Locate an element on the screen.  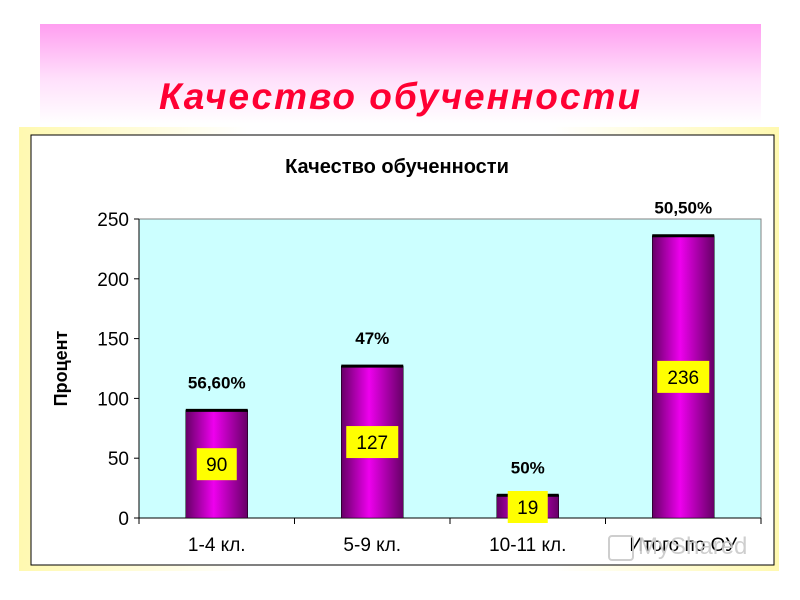
y-tick-label: 250 is located at coordinates (113, 220).